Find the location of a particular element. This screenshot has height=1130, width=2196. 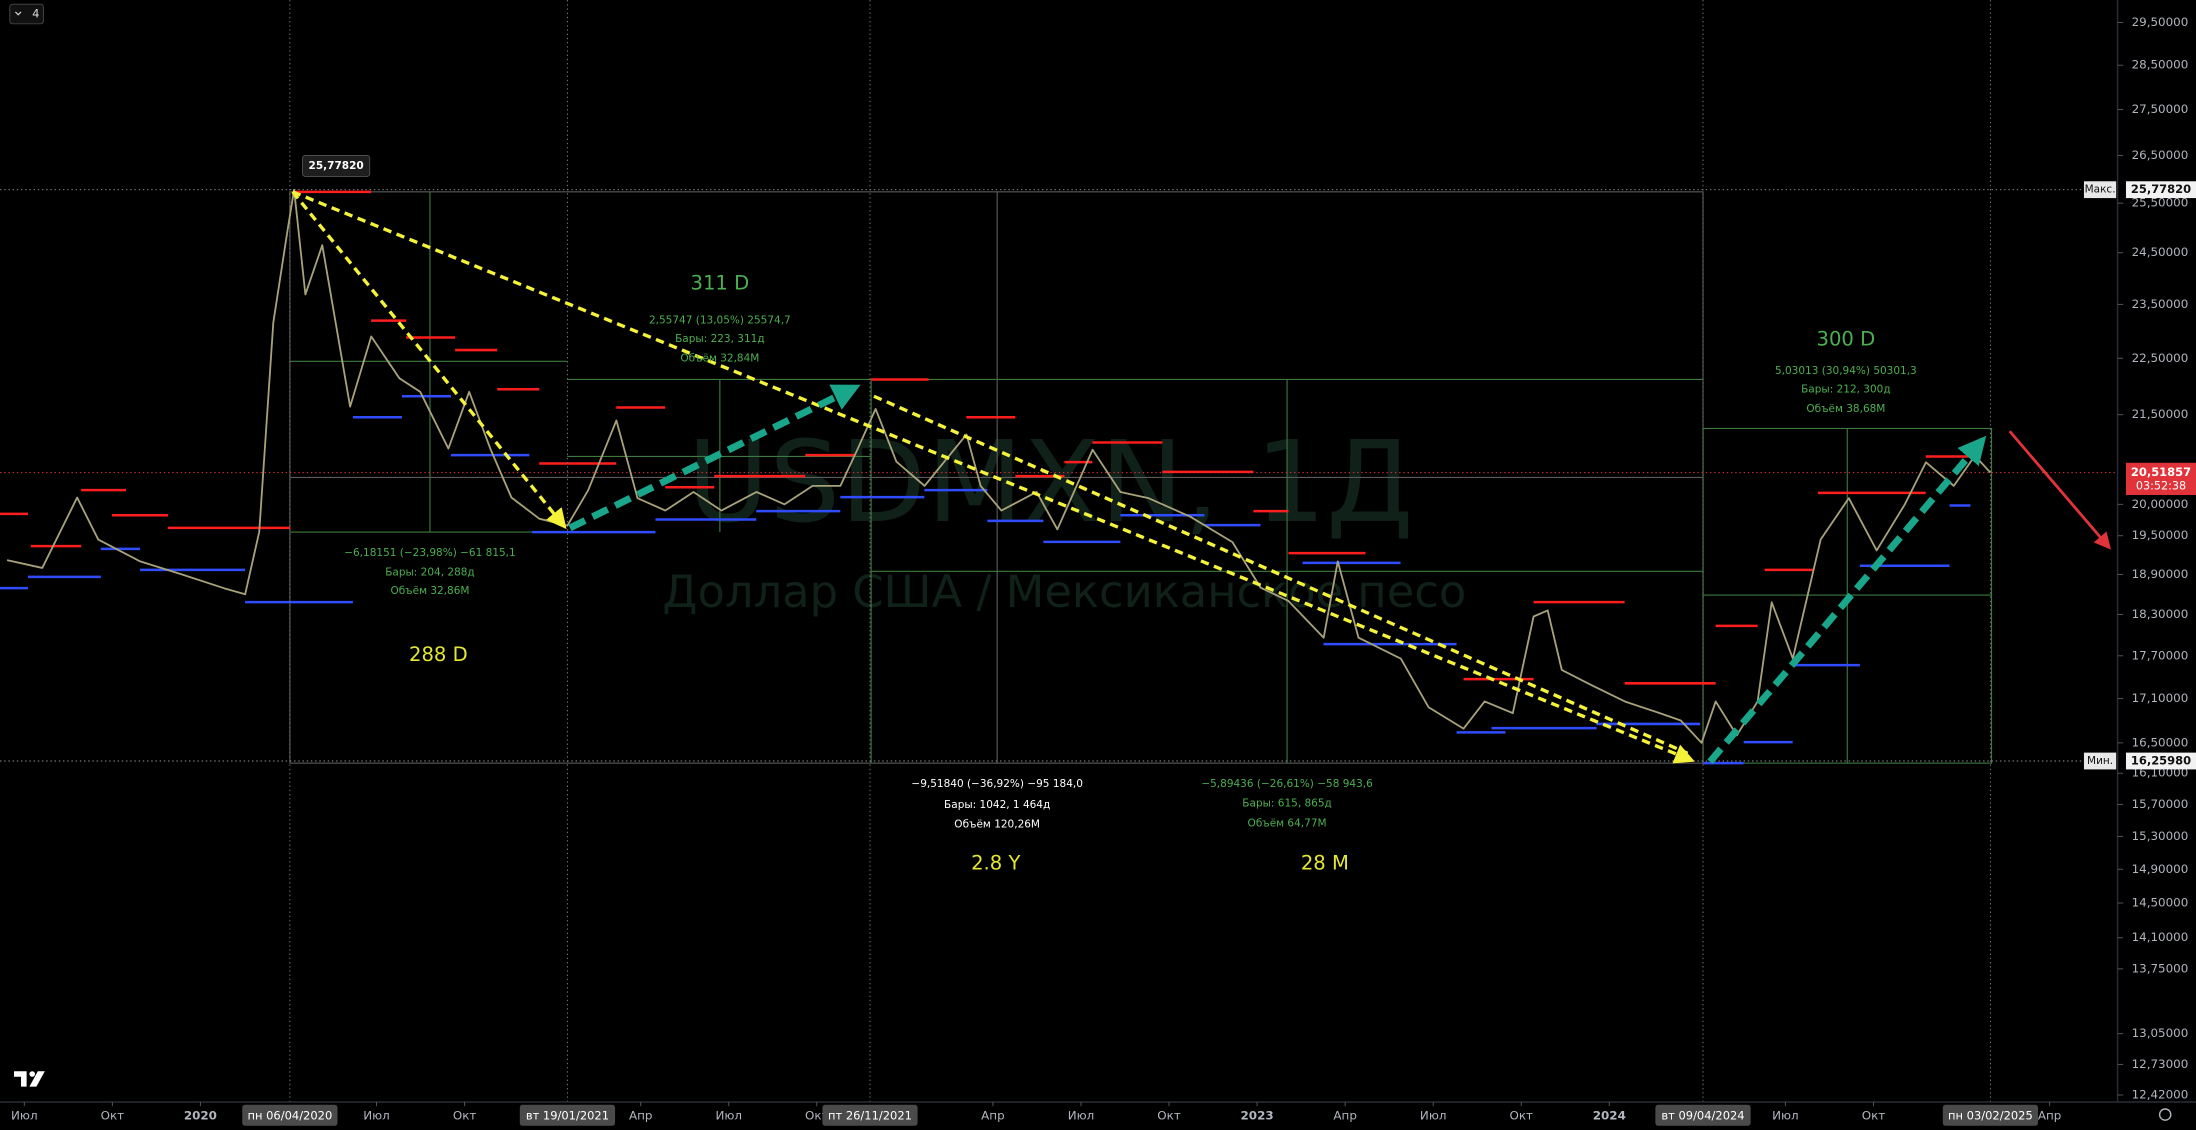

peak-label: 25,77820 is located at coordinates (336, 166).